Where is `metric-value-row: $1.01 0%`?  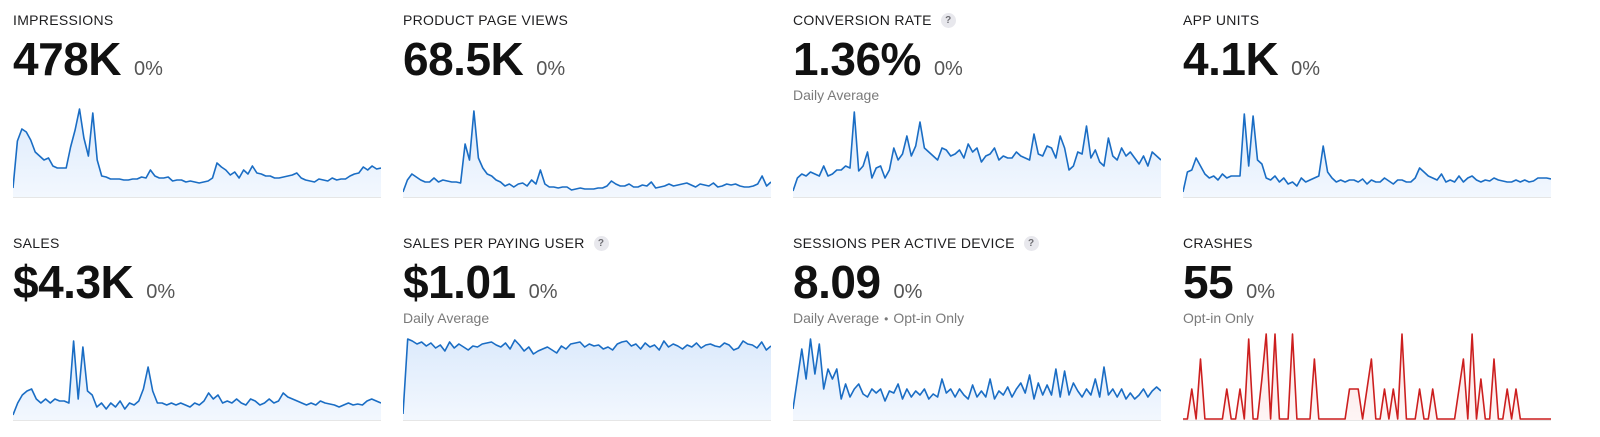
metric-value-row: $1.01 0% is located at coordinates (480, 282).